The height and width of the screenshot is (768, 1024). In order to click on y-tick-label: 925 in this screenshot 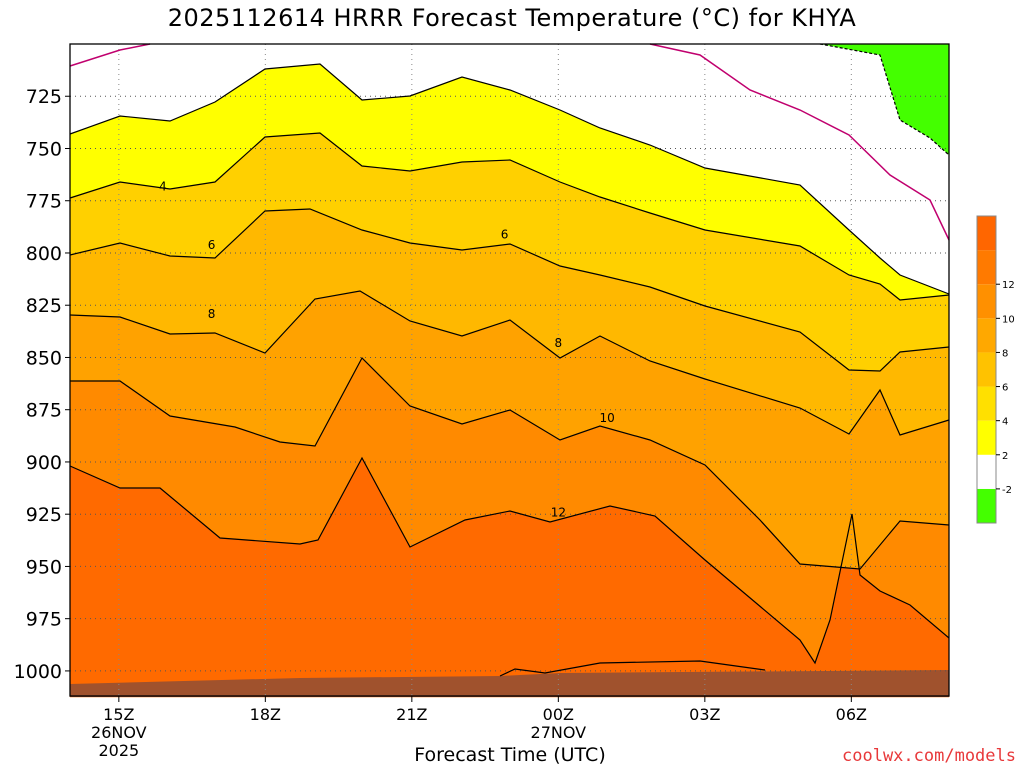, I will do `click(44, 515)`.